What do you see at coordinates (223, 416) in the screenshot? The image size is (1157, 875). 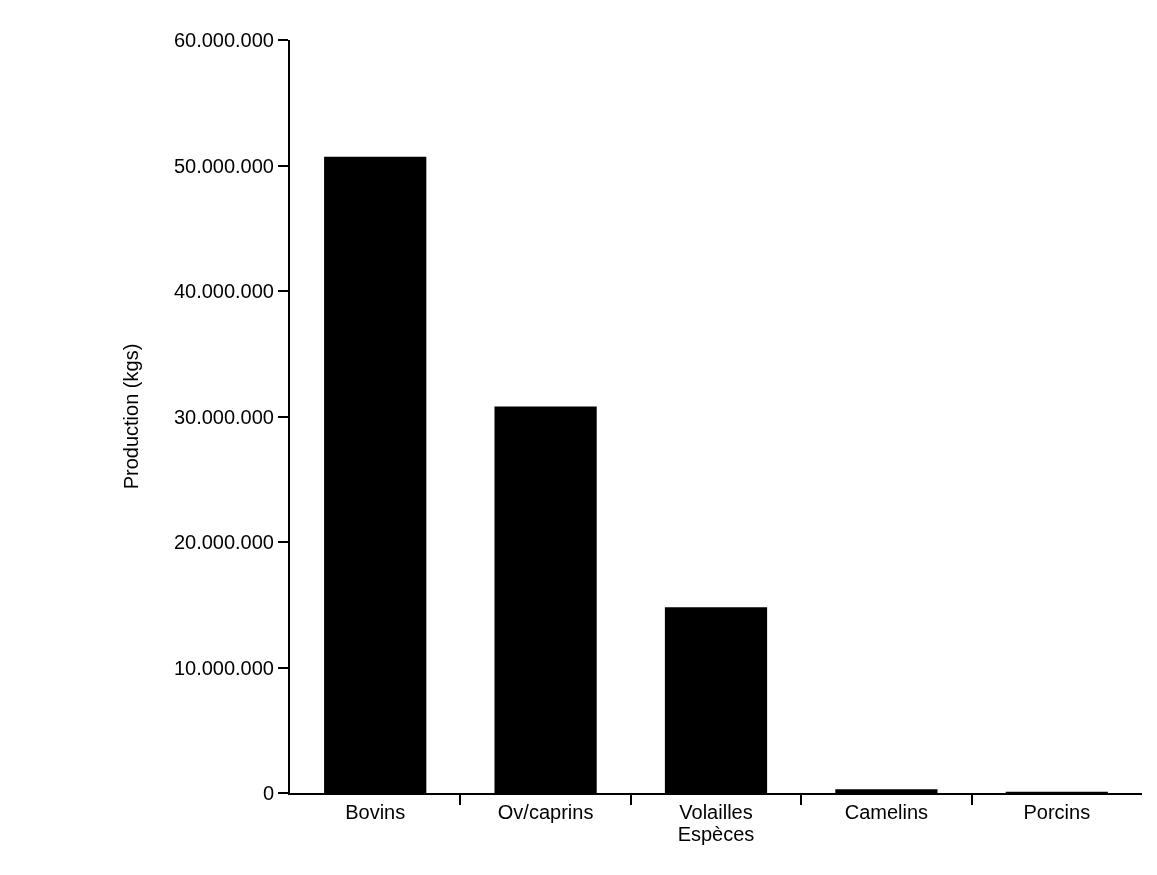 I see `y-tick-label: 30.000.000` at bounding box center [223, 416].